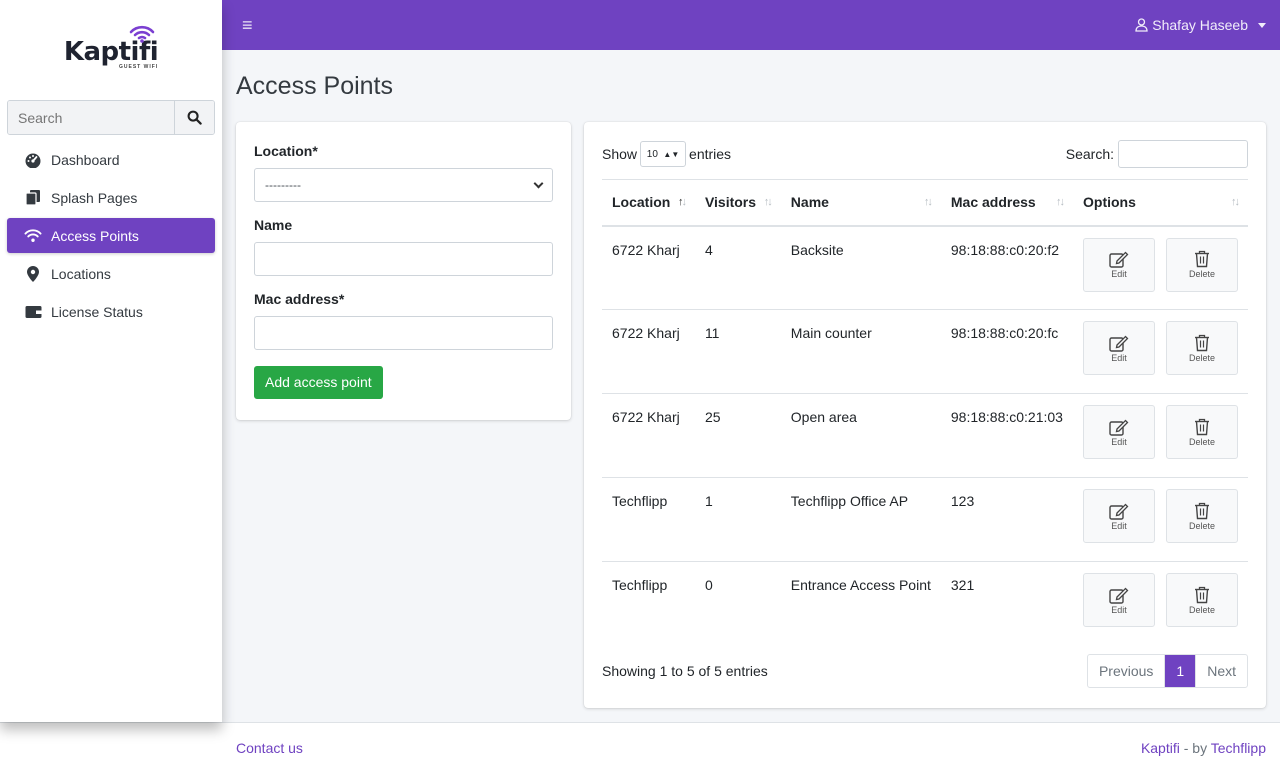 The width and height of the screenshot is (1280, 772). What do you see at coordinates (315, 86) in the screenshot?
I see `page-title: Access Points` at bounding box center [315, 86].